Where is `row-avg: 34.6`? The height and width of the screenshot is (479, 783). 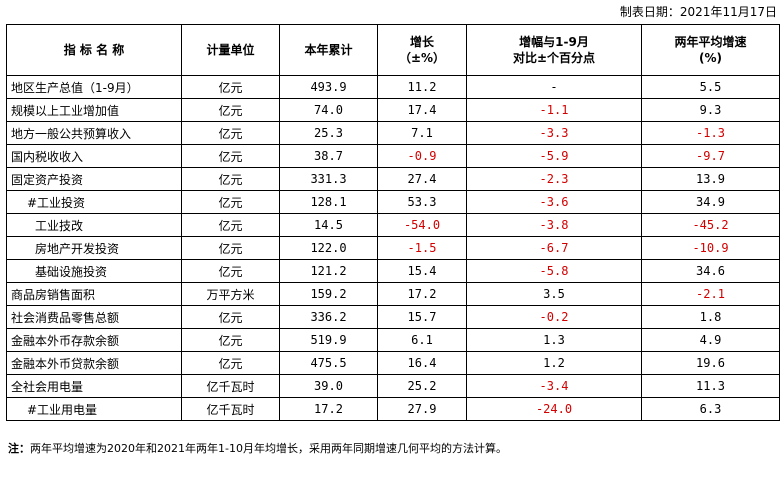 row-avg: 34.6 is located at coordinates (710, 271).